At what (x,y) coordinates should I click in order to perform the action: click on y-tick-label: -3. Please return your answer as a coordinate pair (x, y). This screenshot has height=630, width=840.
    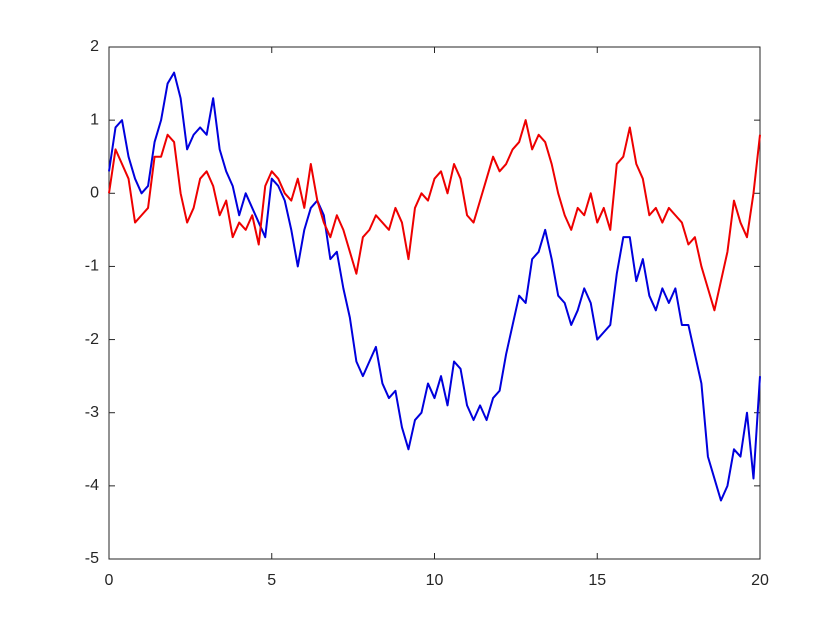
    Looking at the image, I should click on (92, 412).